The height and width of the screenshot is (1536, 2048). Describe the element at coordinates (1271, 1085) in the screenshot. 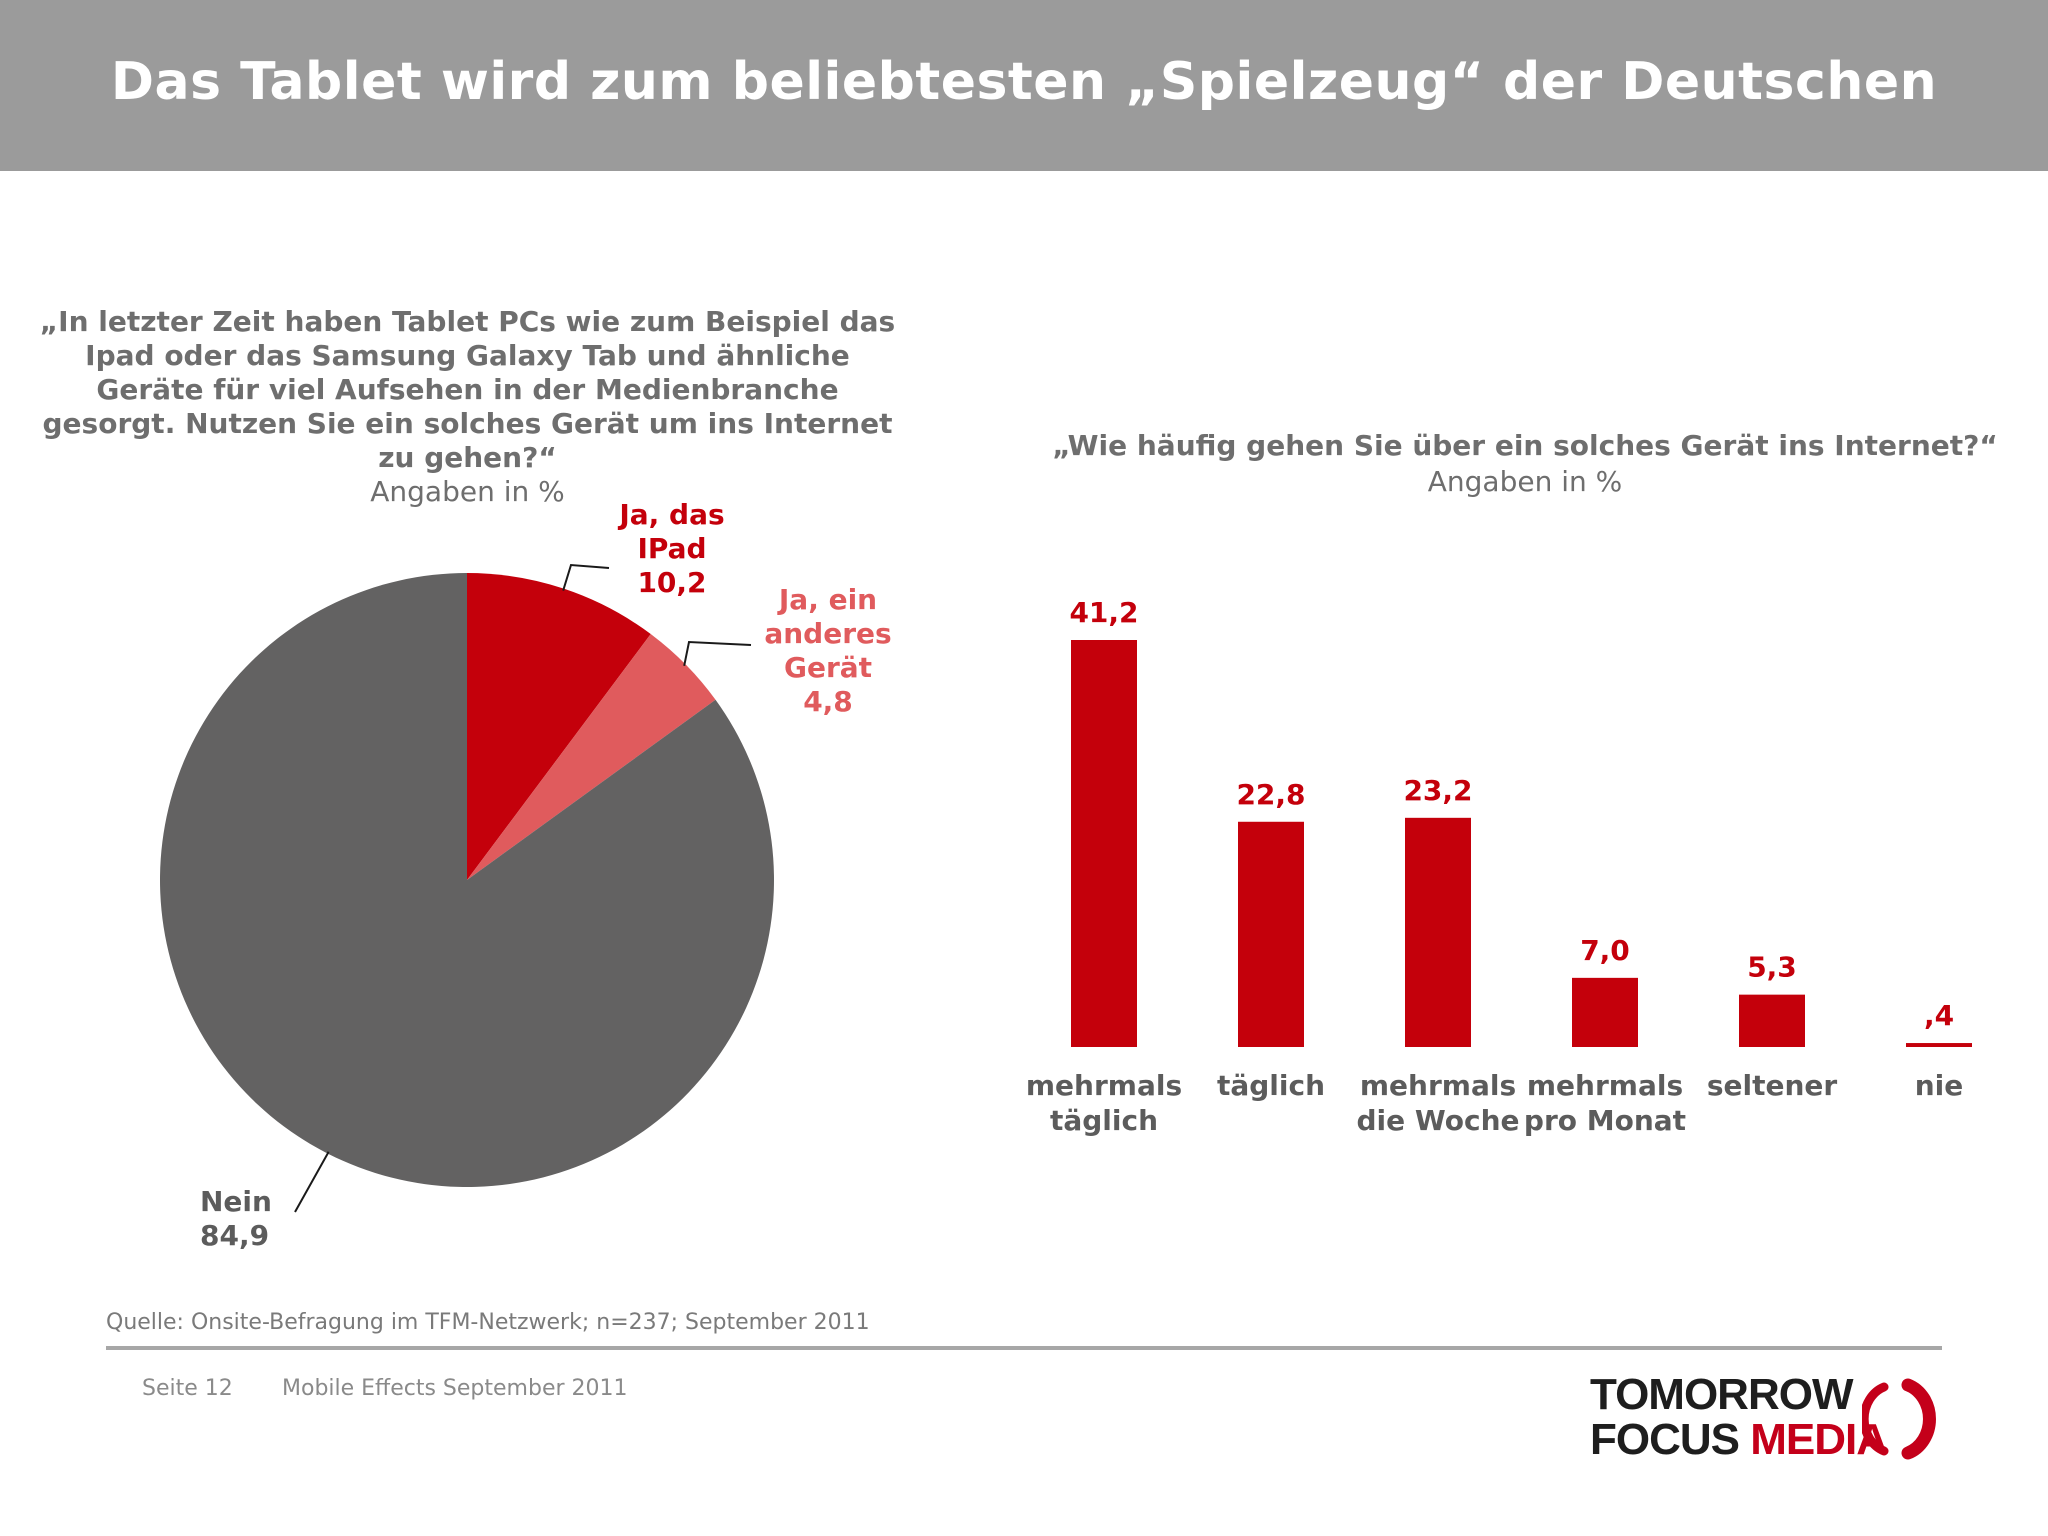

I see `bar-category-label-1: täglich` at that location.